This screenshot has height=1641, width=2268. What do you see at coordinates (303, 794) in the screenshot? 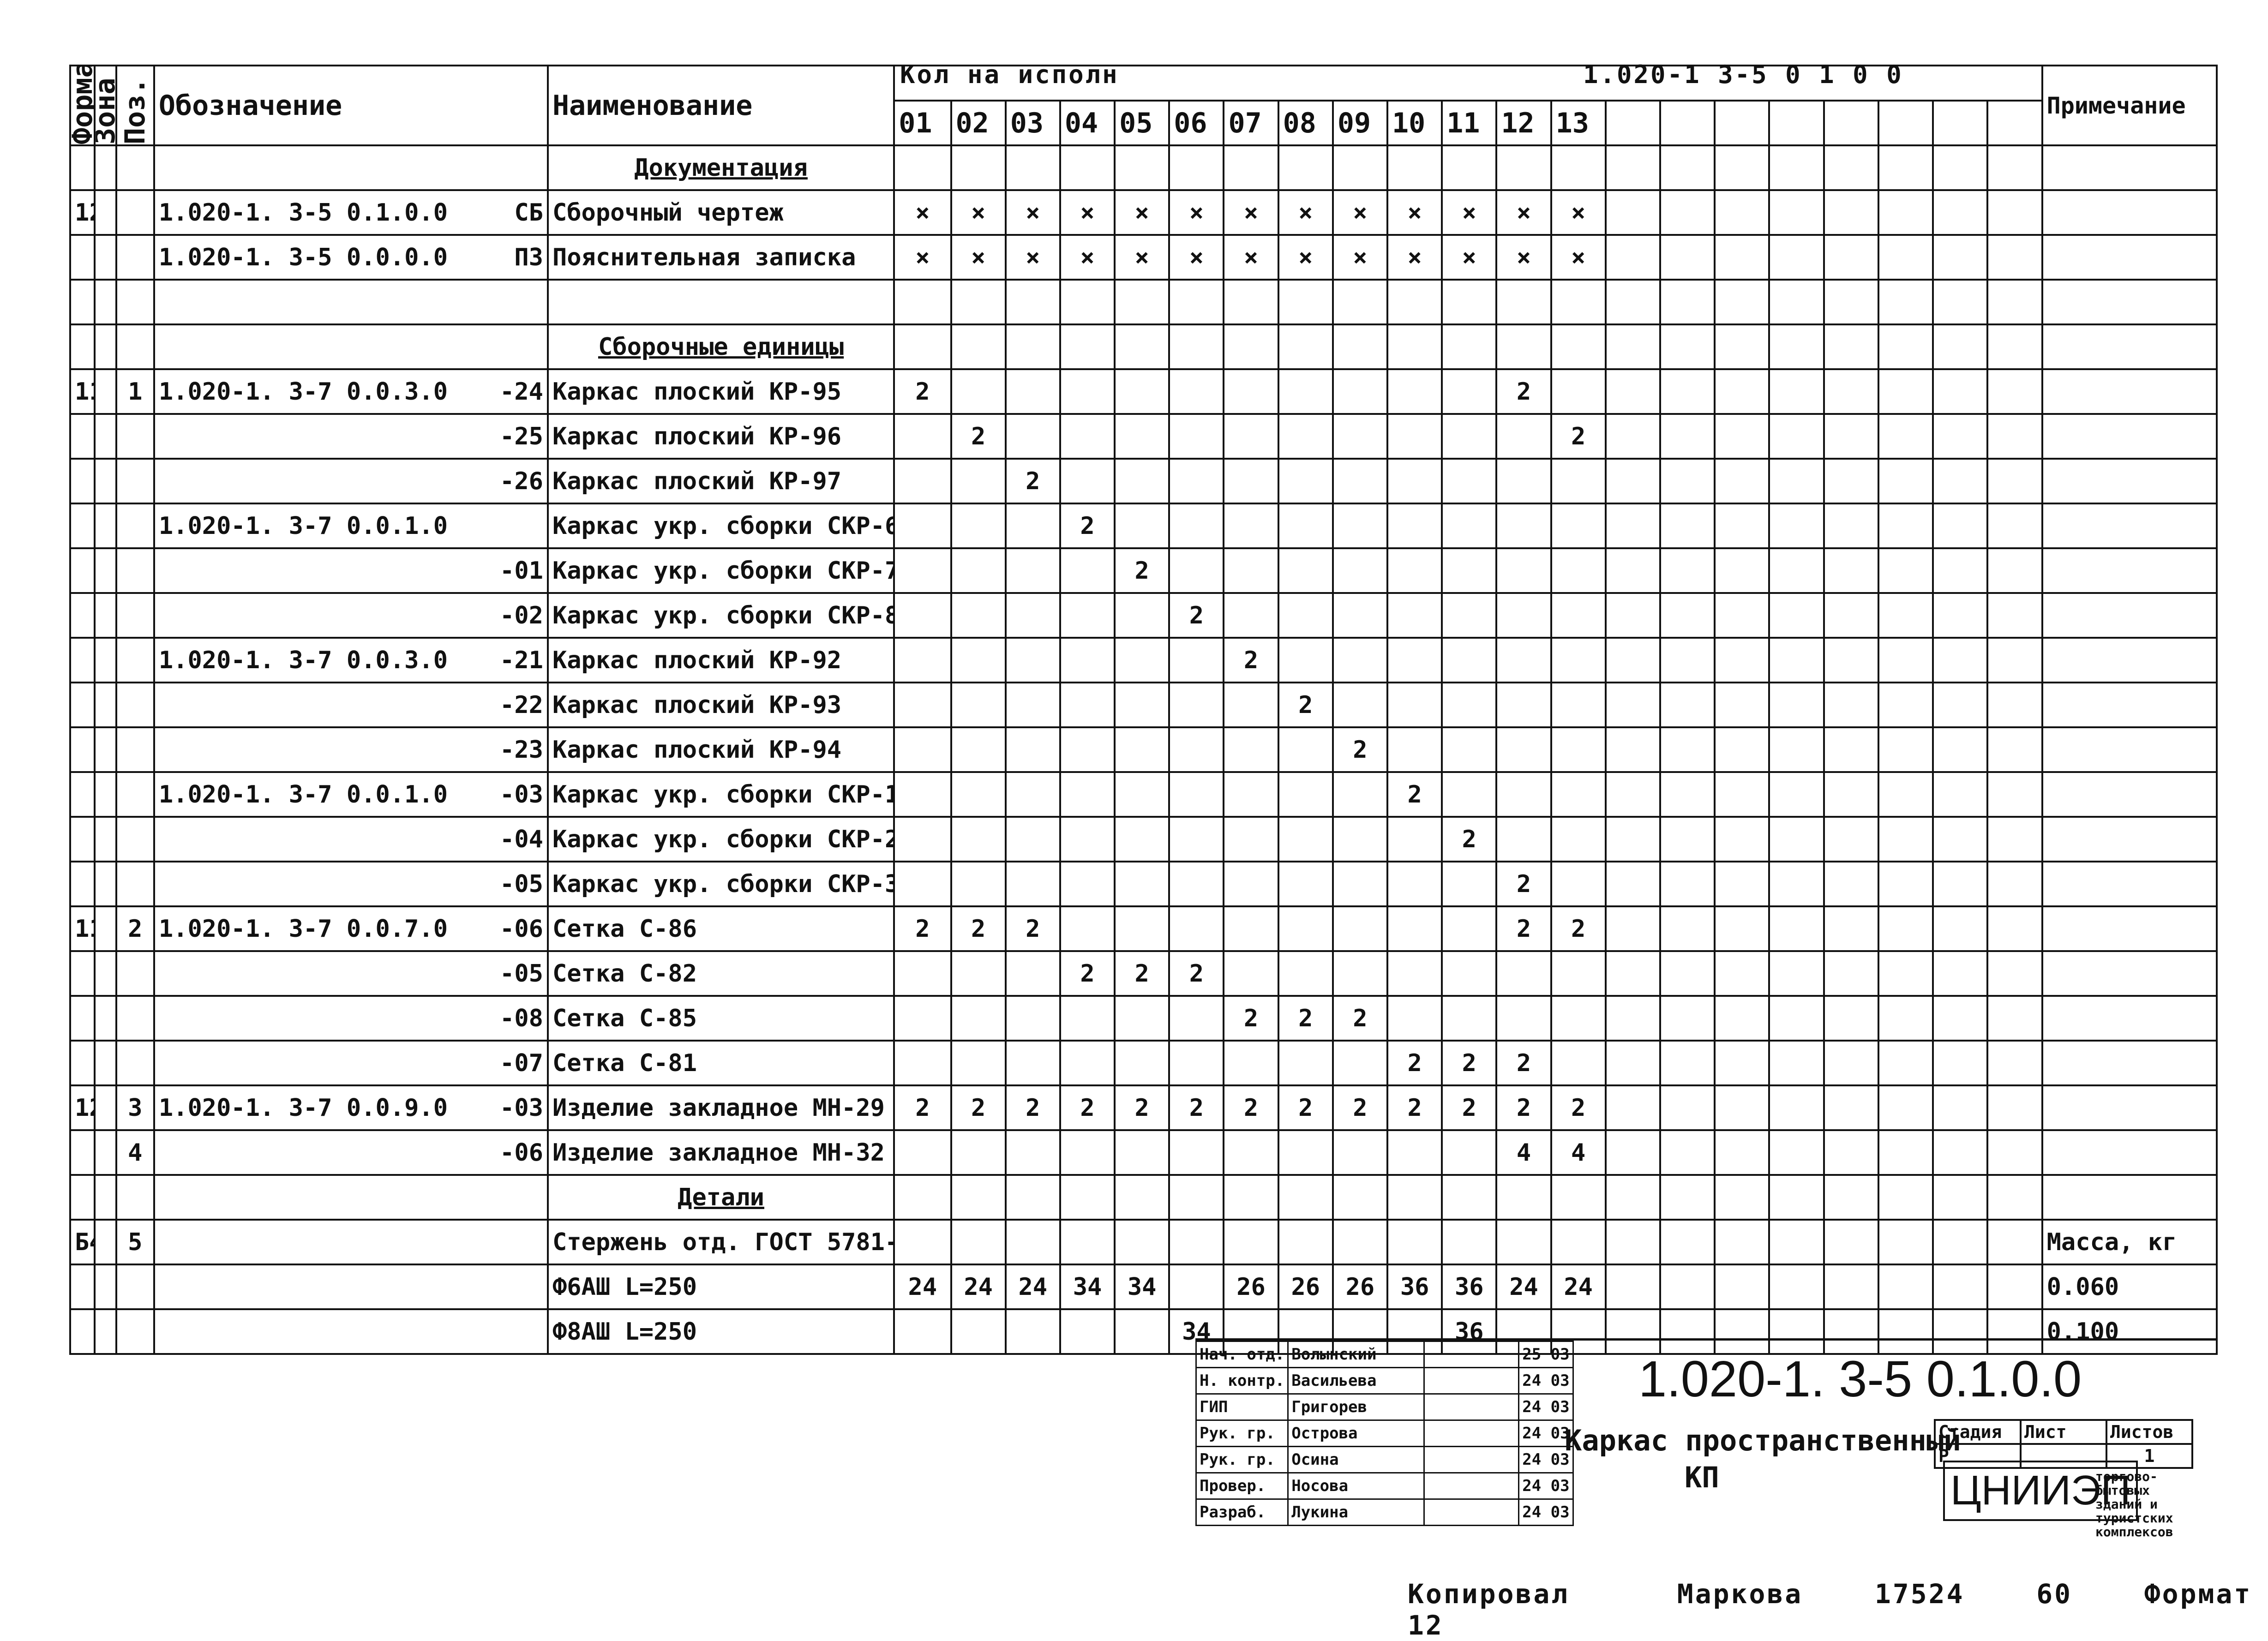
I see `designation-code: 1.020-1. 3-7 0.0.1.0` at bounding box center [303, 794].